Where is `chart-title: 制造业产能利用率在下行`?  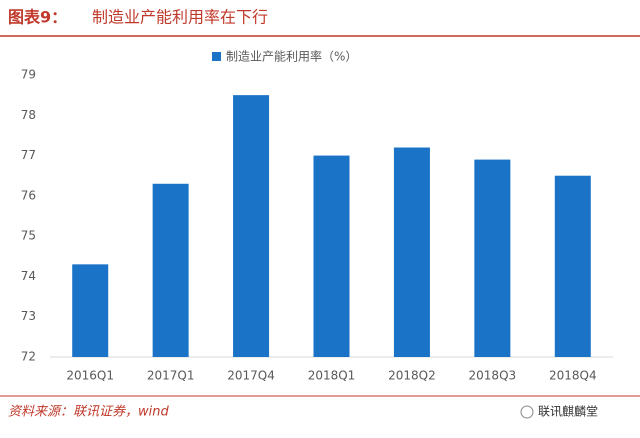 chart-title: 制造业产能利用率在下行 is located at coordinates (180, 17).